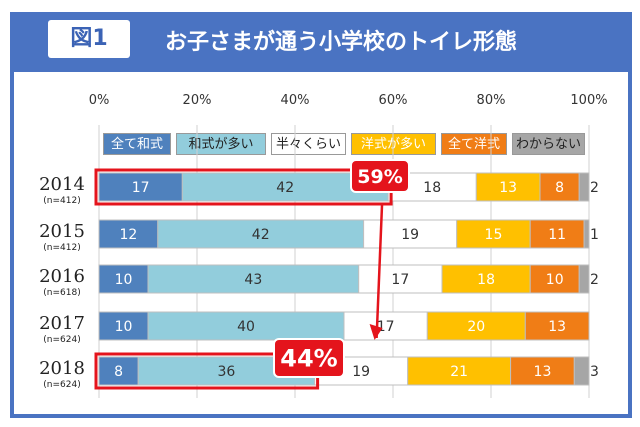  What do you see at coordinates (341, 42) in the screenshot?
I see `chart-title: お子さまが通う小学校のトイレ形態` at bounding box center [341, 42].